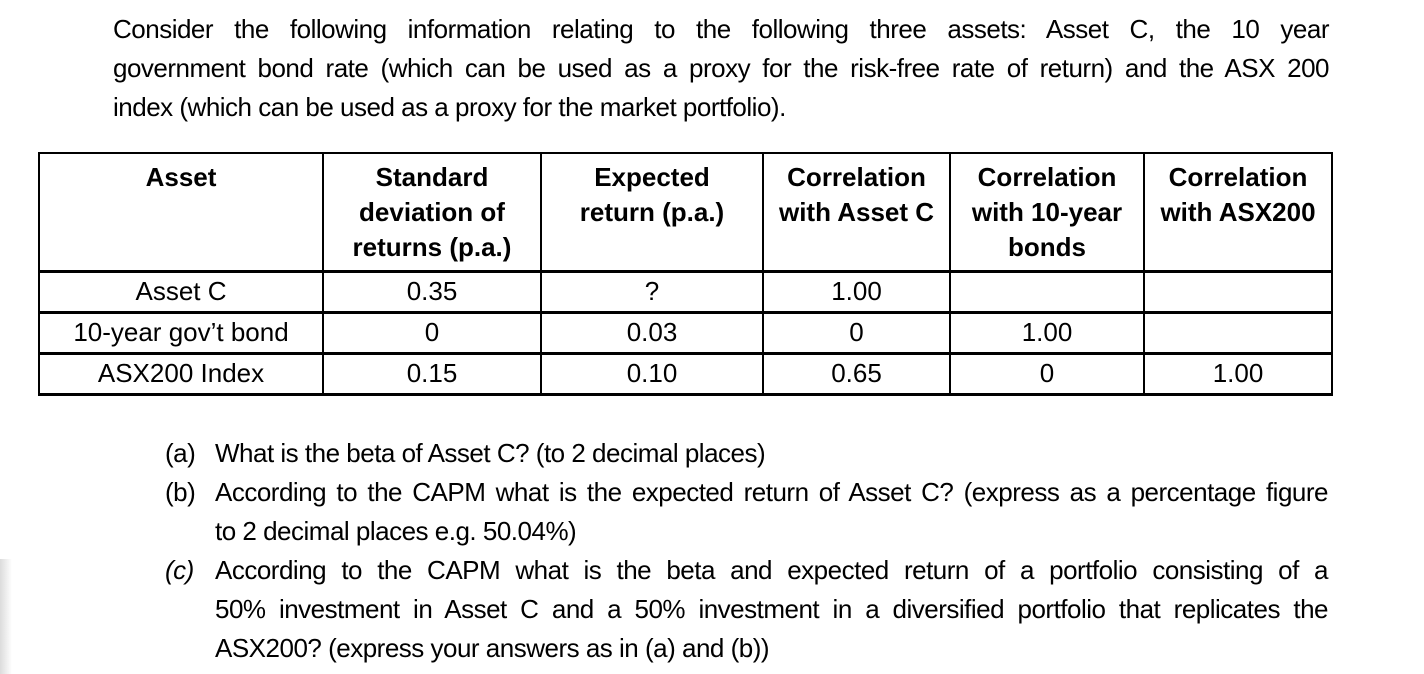  Describe the element at coordinates (1047, 374) in the screenshot. I see `cell-corr-10yr: 0` at that location.